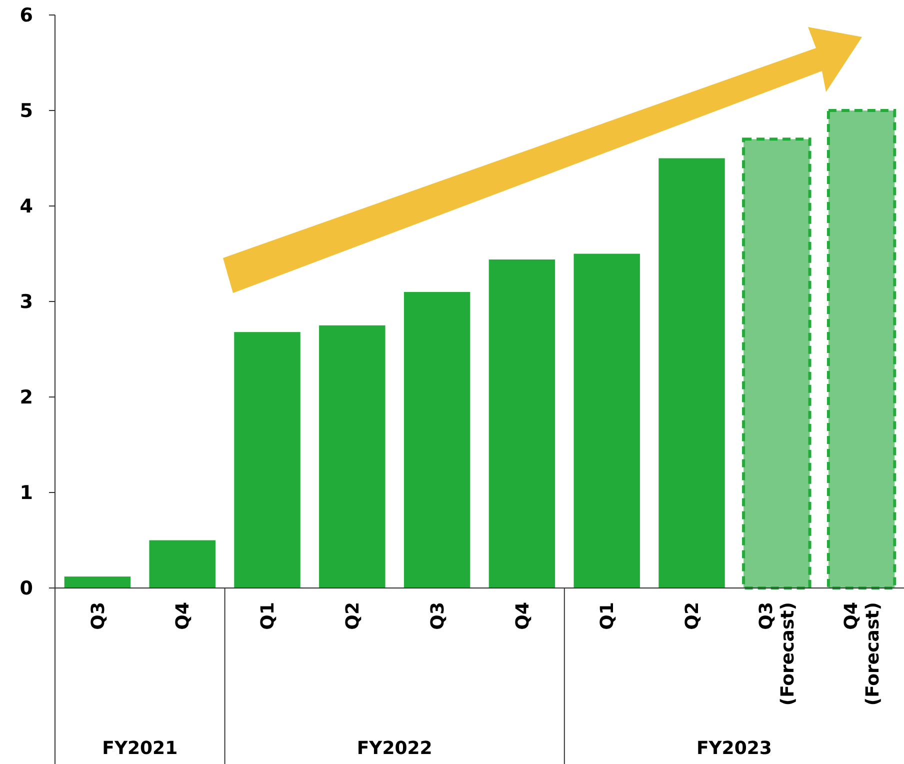  What do you see at coordinates (26, 397) in the screenshot?
I see `y-tick-label: 2` at bounding box center [26, 397].